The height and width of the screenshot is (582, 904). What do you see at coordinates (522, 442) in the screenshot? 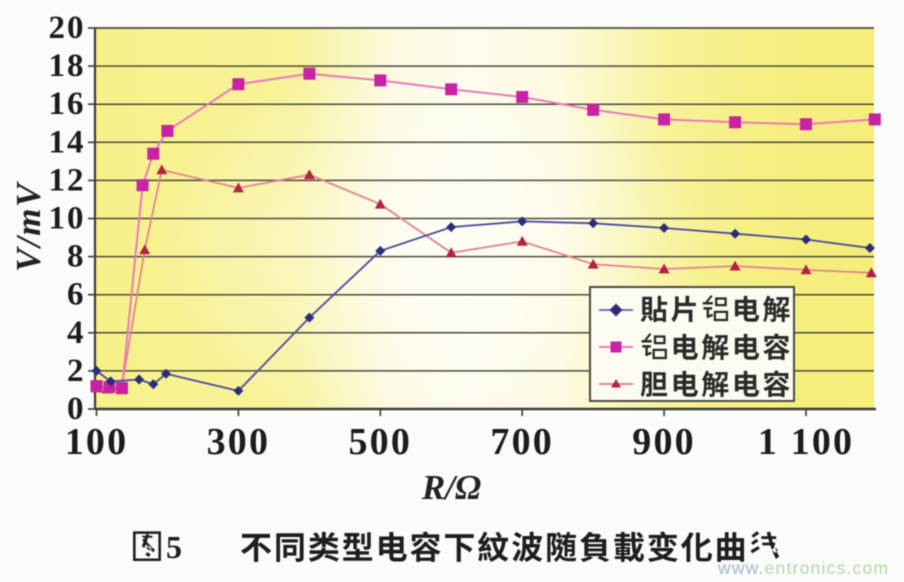
I see `svg-text: 700` at bounding box center [522, 442].